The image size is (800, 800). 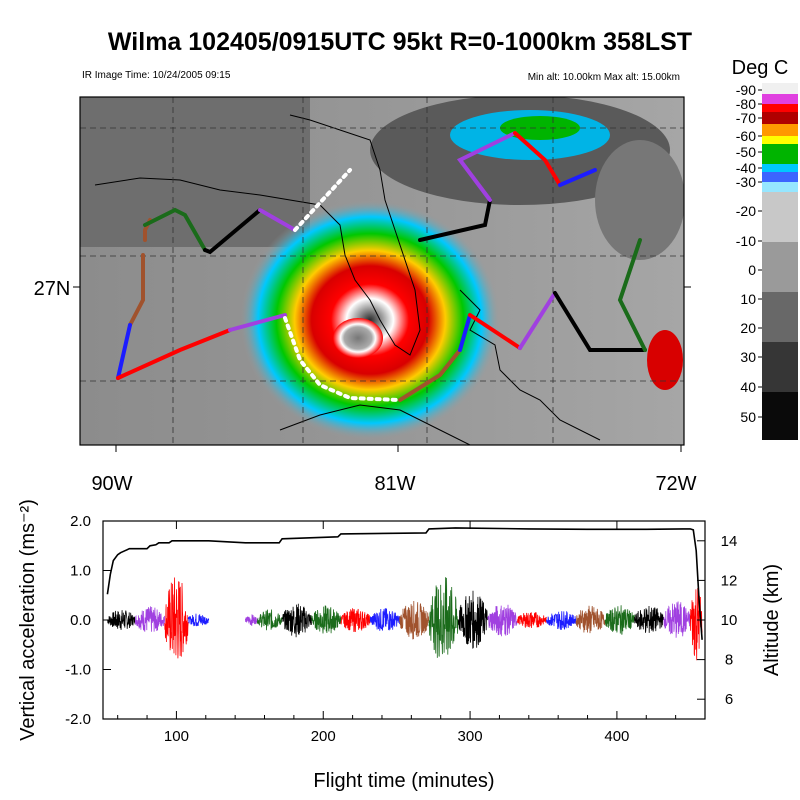 What do you see at coordinates (80, 521) in the screenshot?
I see `y-left-tick-label: 2.0` at bounding box center [80, 521].